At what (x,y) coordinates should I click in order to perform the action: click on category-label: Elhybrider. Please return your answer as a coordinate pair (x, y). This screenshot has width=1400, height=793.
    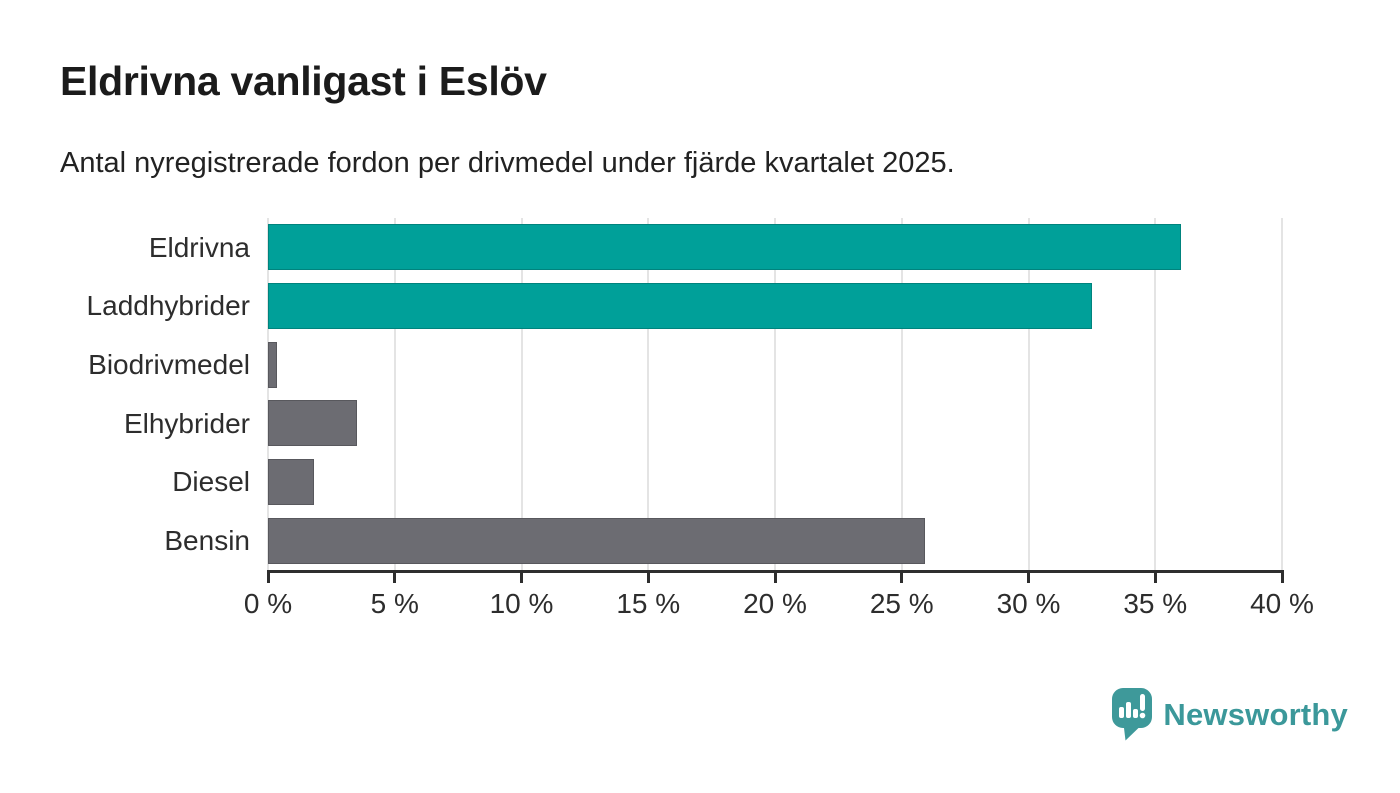
    Looking at the image, I should click on (186, 423).